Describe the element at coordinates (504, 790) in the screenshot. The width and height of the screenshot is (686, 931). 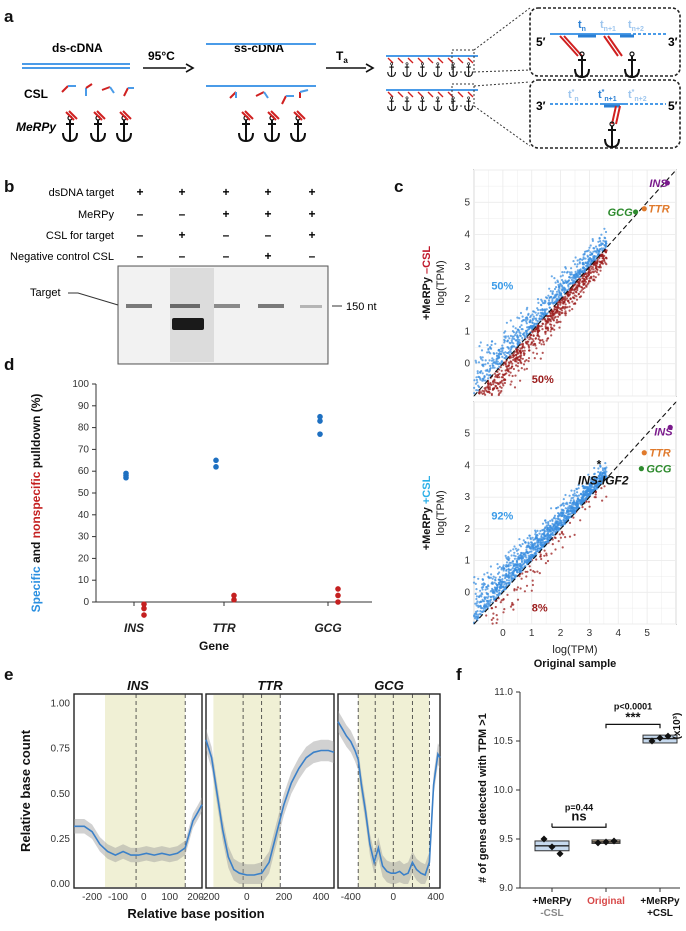
I see `y-tick-label: 10.0` at that location.